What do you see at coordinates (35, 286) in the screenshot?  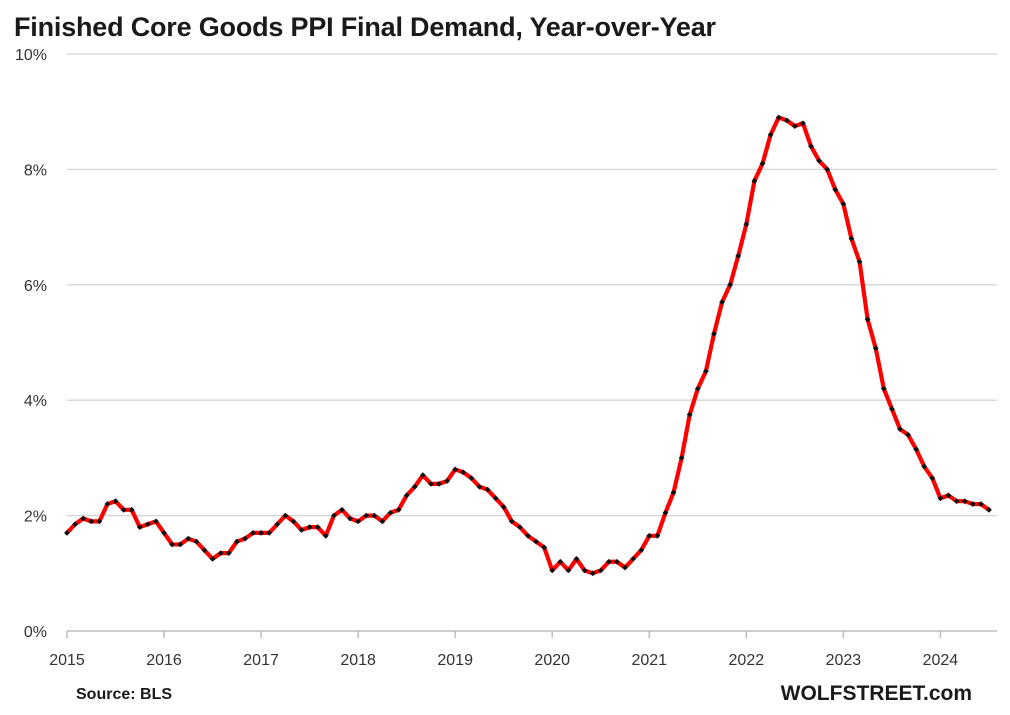 I see `y-tick-label: 6%` at bounding box center [35, 286].